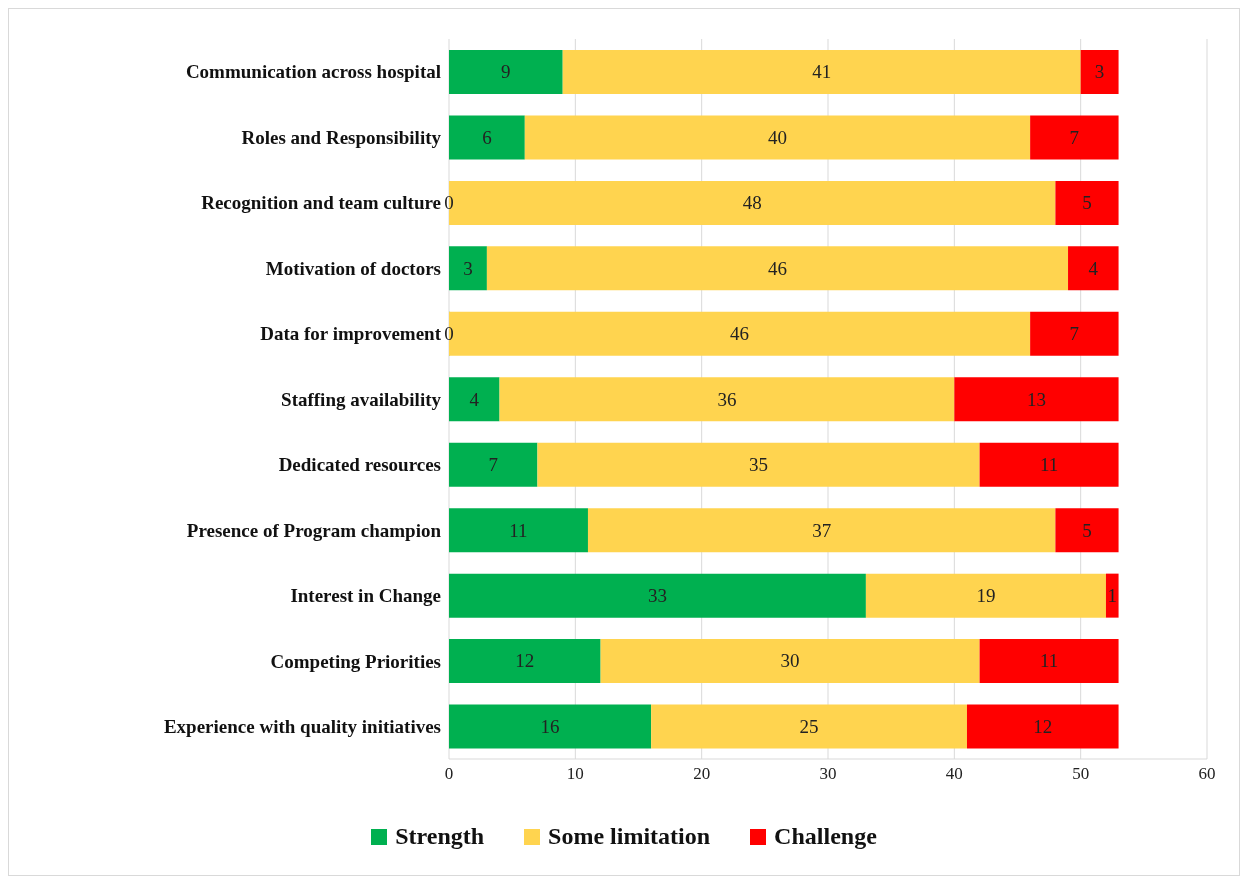 The image size is (1250, 886). What do you see at coordinates (341, 137) in the screenshot?
I see `y-tick-label: Roles and Responsibility` at bounding box center [341, 137].